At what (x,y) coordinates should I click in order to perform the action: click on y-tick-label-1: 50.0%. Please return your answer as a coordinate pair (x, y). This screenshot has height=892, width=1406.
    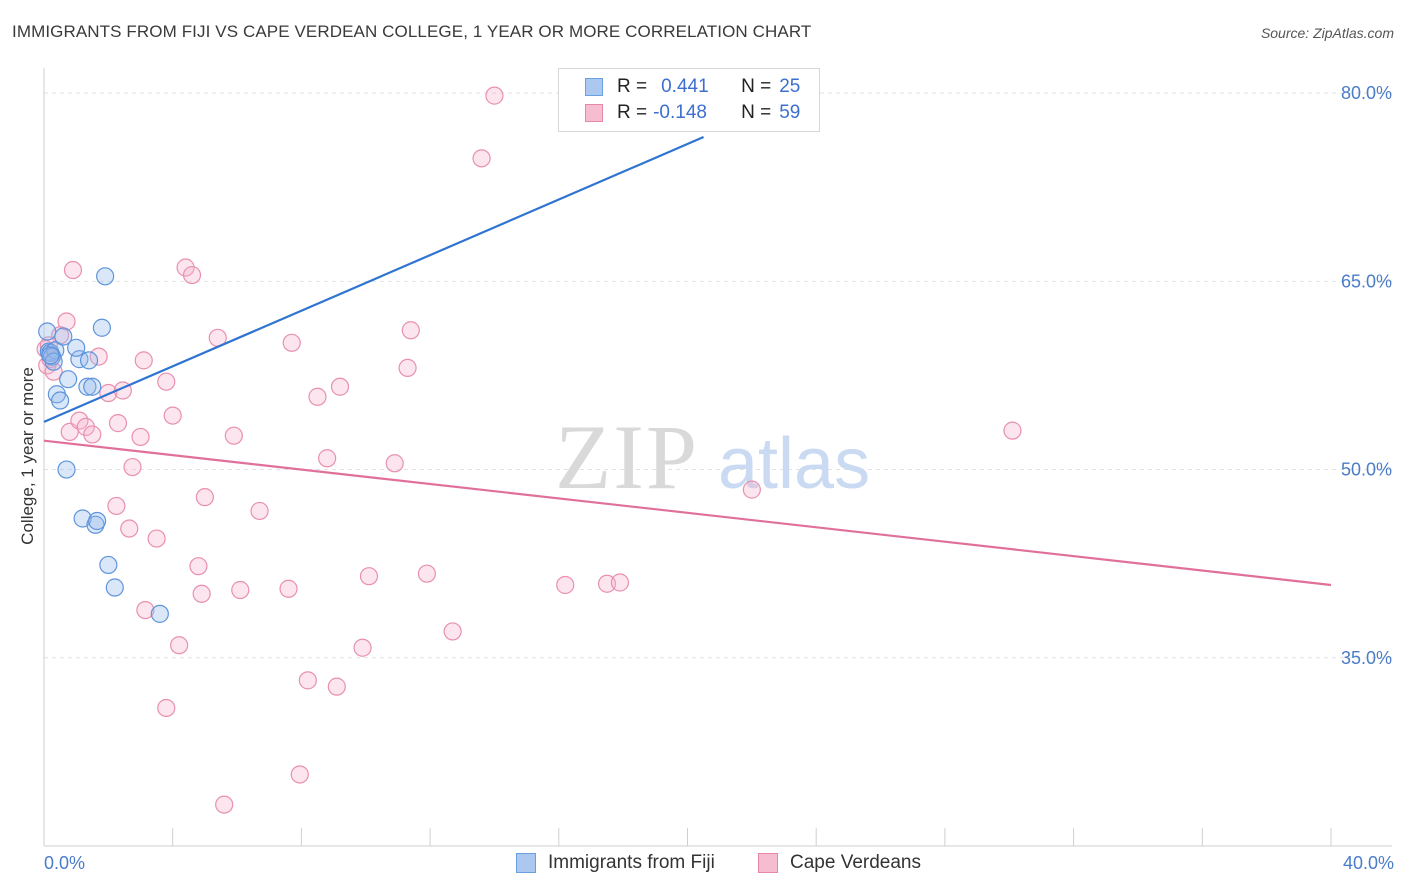
    Looking at the image, I should click on (1366, 470).